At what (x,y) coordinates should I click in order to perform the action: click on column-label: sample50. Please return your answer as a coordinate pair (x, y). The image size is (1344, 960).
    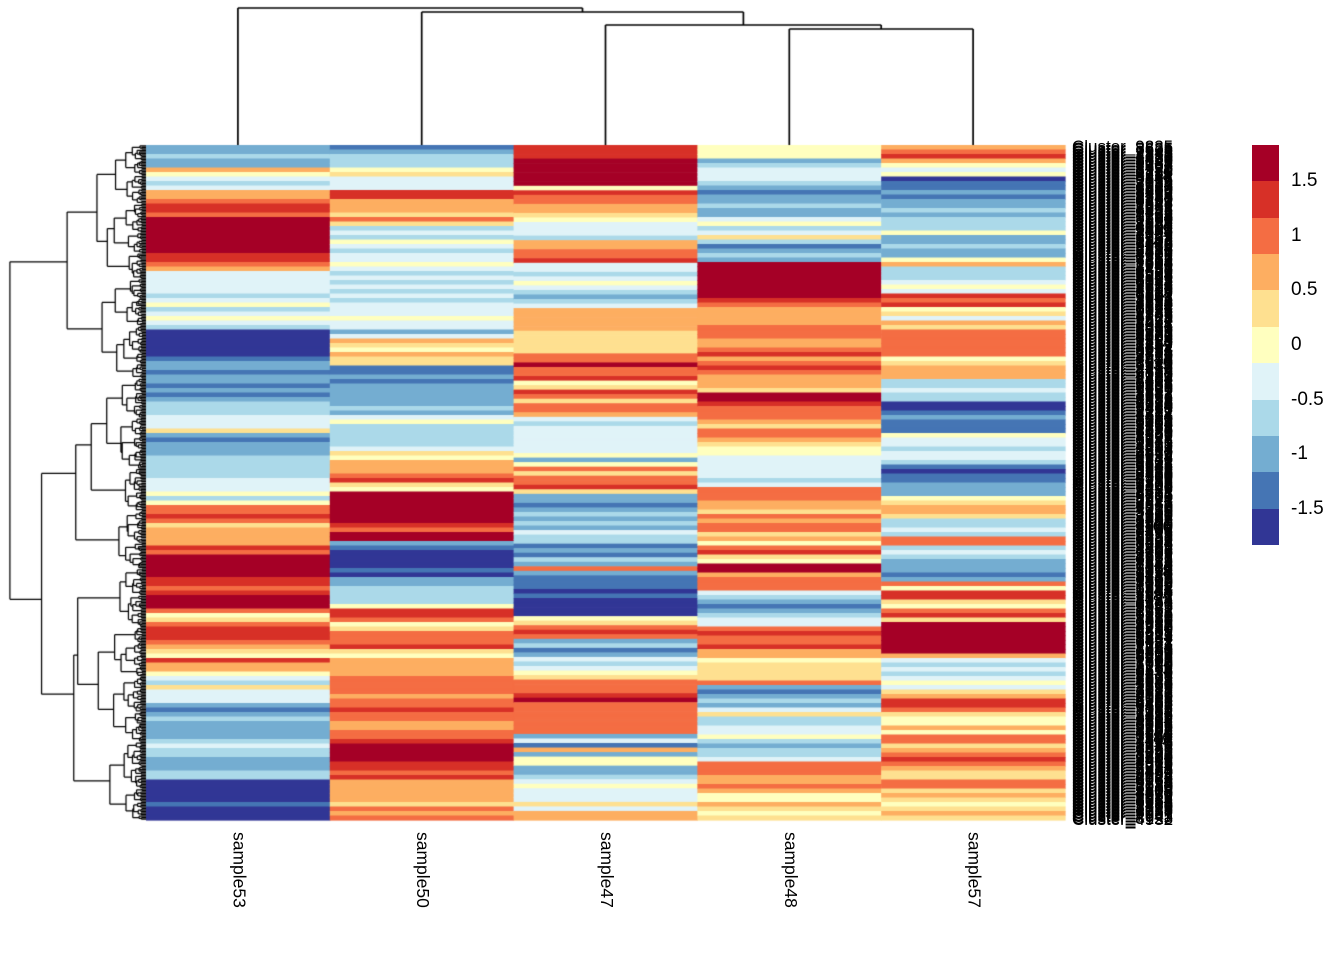
    Looking at the image, I should click on (423, 870).